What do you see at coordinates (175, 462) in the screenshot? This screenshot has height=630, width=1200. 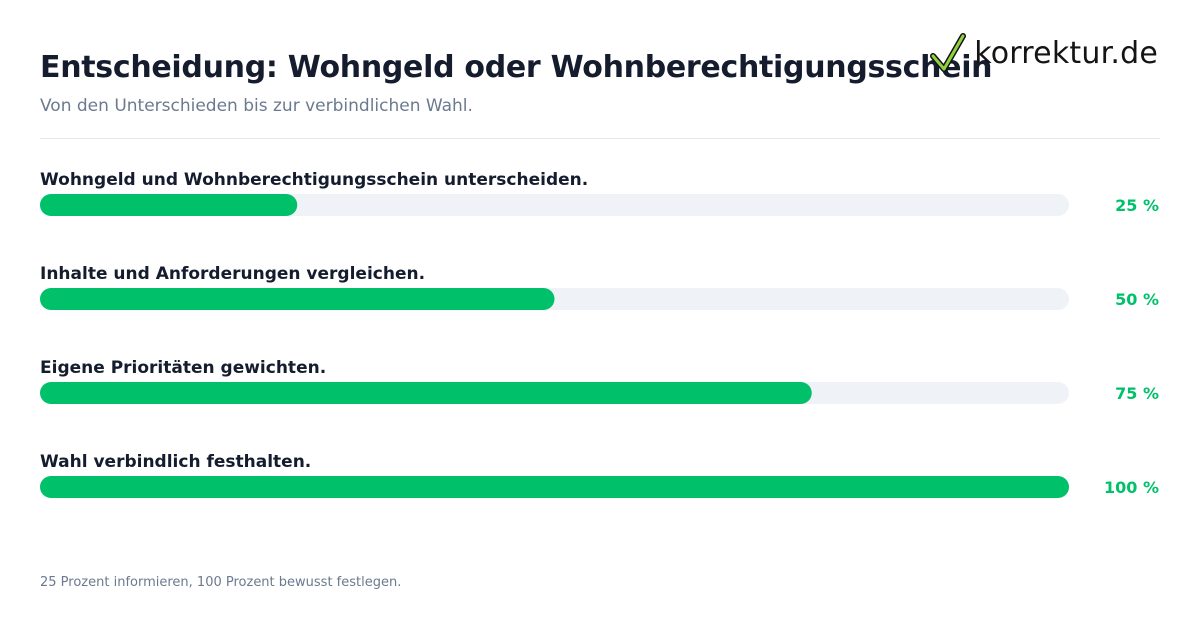 I see `bar-label: Wahl verbindlich festhalten.` at bounding box center [175, 462].